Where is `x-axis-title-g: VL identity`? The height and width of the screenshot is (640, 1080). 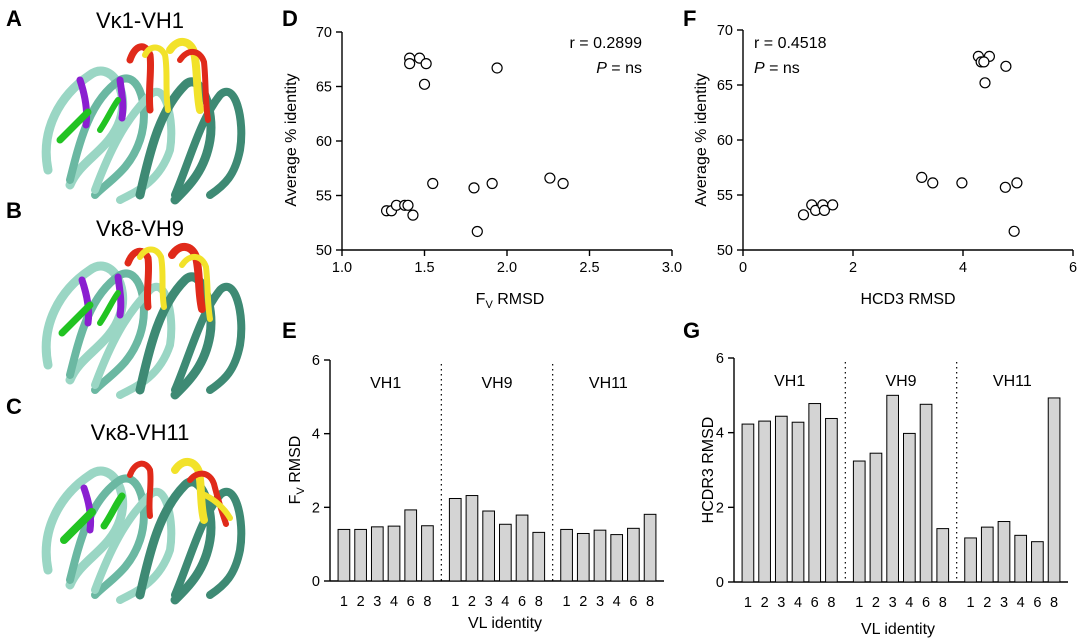 x-axis-title-g: VL identity is located at coordinates (898, 629).